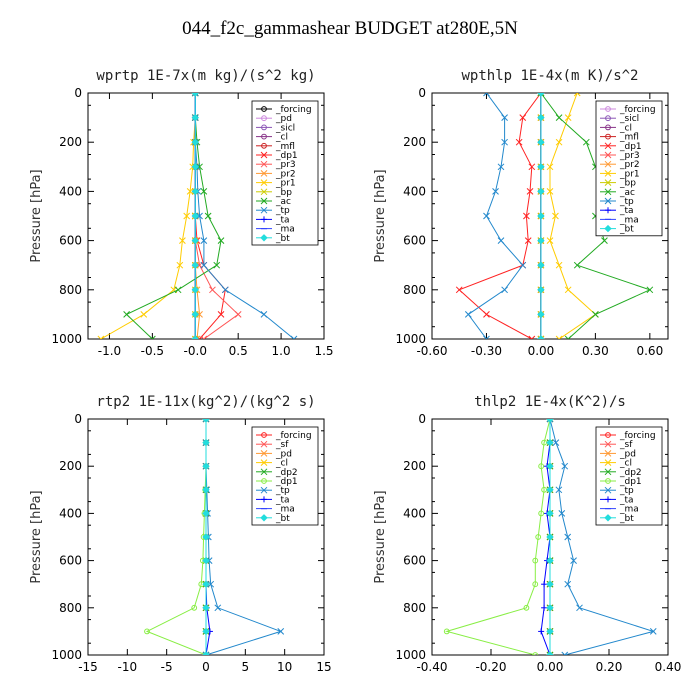 The width and height of the screenshot is (700, 700). Describe the element at coordinates (205, 76) in the screenshot. I see `panel-title: wprtp 1E-7x(m kg)/(s^2 kg)` at that location.